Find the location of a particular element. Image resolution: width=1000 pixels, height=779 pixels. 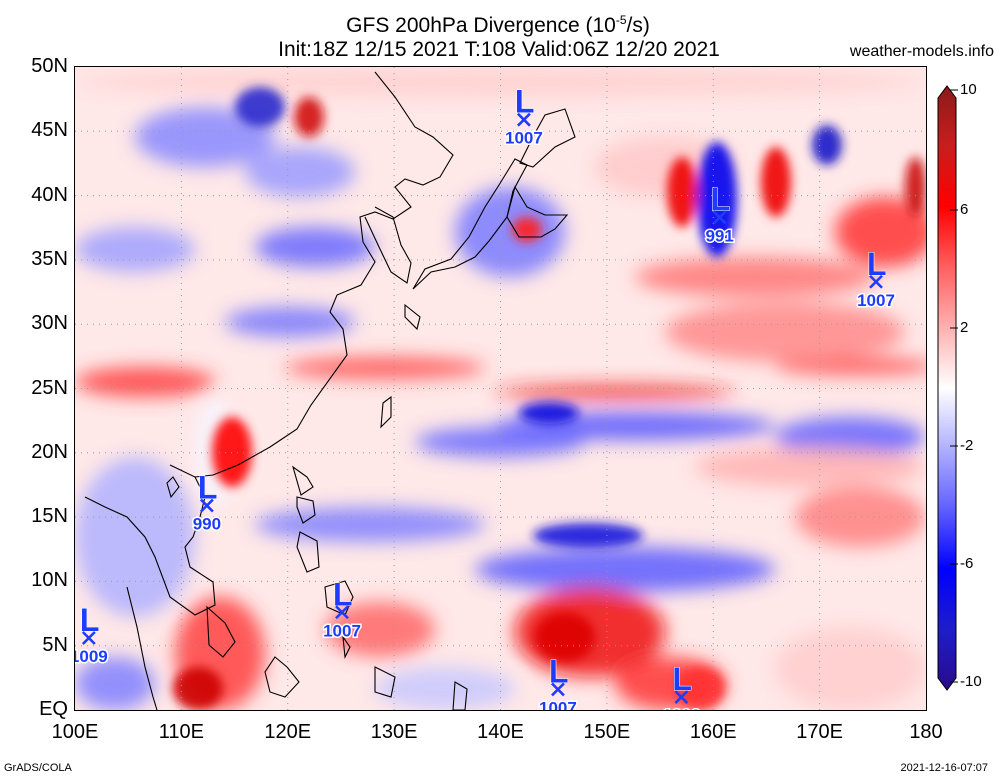

lon-tick-label: 170E is located at coordinates (819, 732).